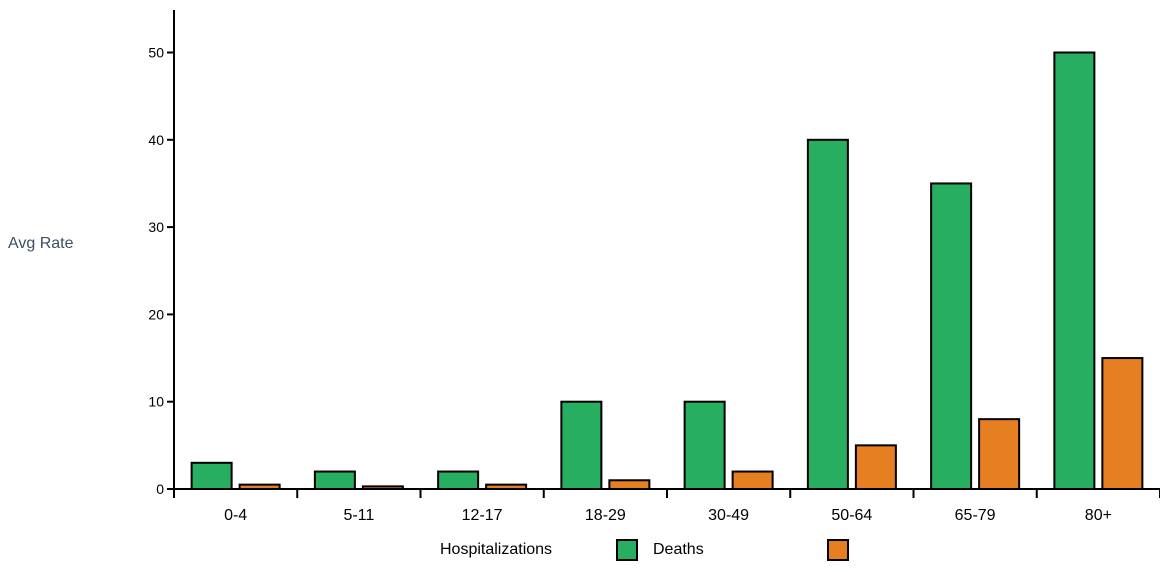 This screenshot has width=1160, height=572. Describe the element at coordinates (678, 549) in the screenshot. I see `legend-label: Deaths` at that location.